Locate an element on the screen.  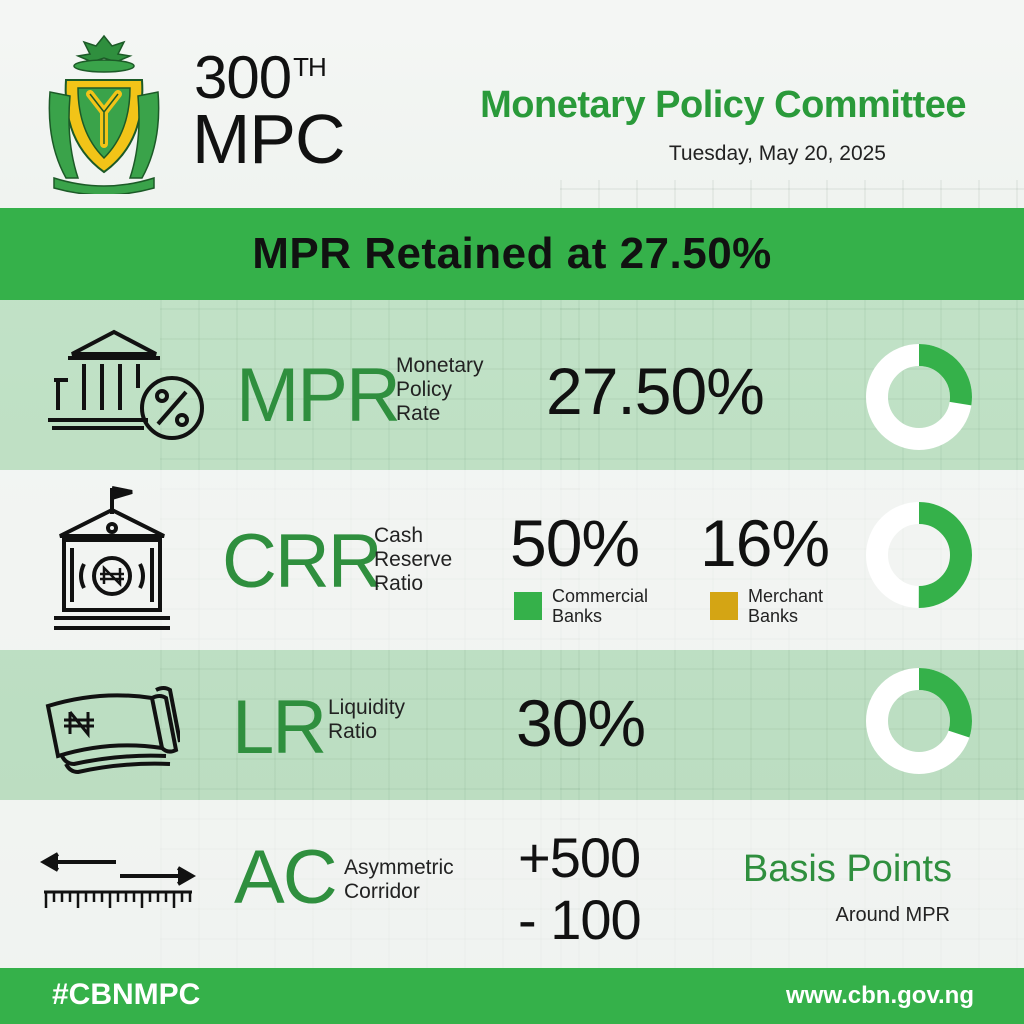
bank-naira-icon is located at coordinates (112, 558).